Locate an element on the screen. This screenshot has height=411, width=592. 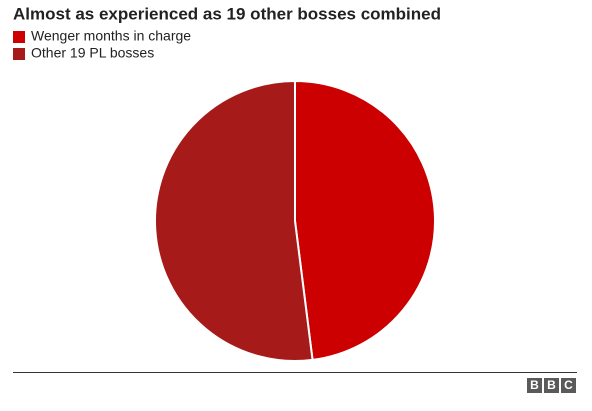
legend-label: Other 19 PL bosses is located at coordinates (92, 53).